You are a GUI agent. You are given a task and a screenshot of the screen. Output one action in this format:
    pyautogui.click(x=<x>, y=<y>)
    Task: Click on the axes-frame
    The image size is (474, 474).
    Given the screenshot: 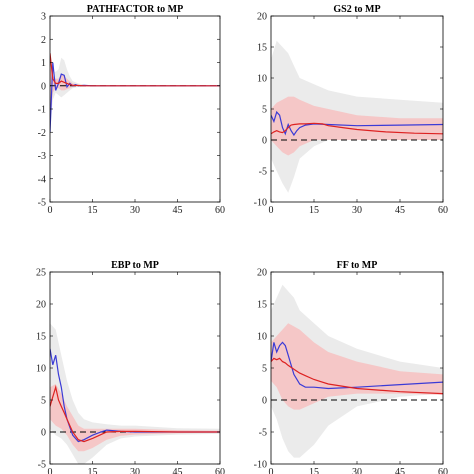 What is the action you would take?
    pyautogui.click(x=135, y=109)
    